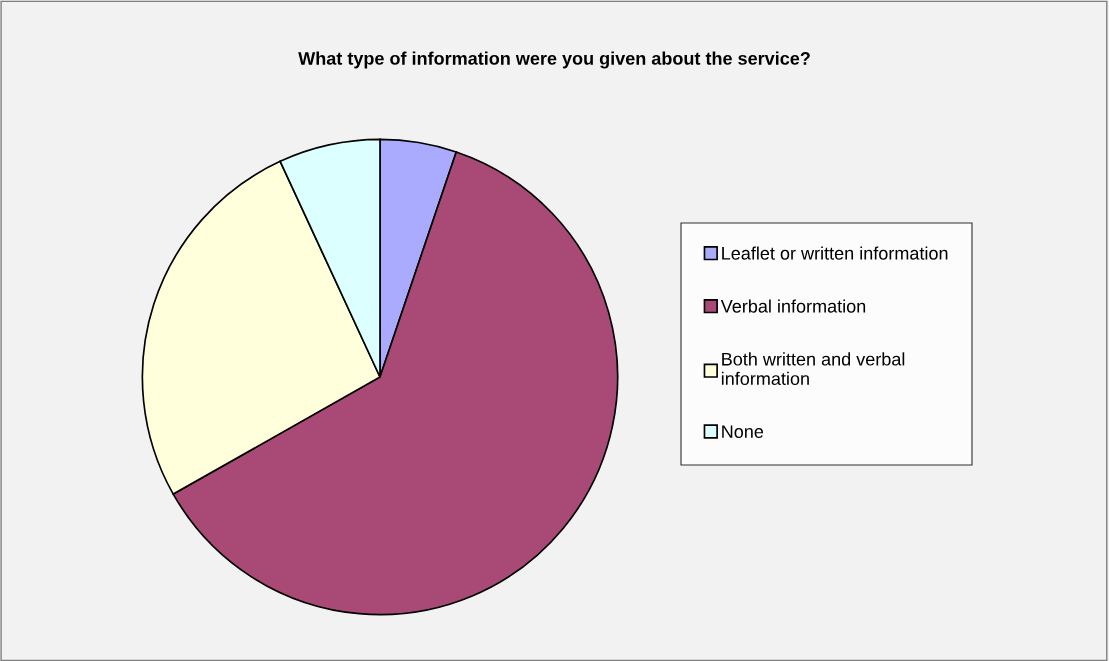 The image size is (1109, 661). What do you see at coordinates (554, 60) in the screenshot?
I see `chart-title: What type of information were you given about the service?` at bounding box center [554, 60].